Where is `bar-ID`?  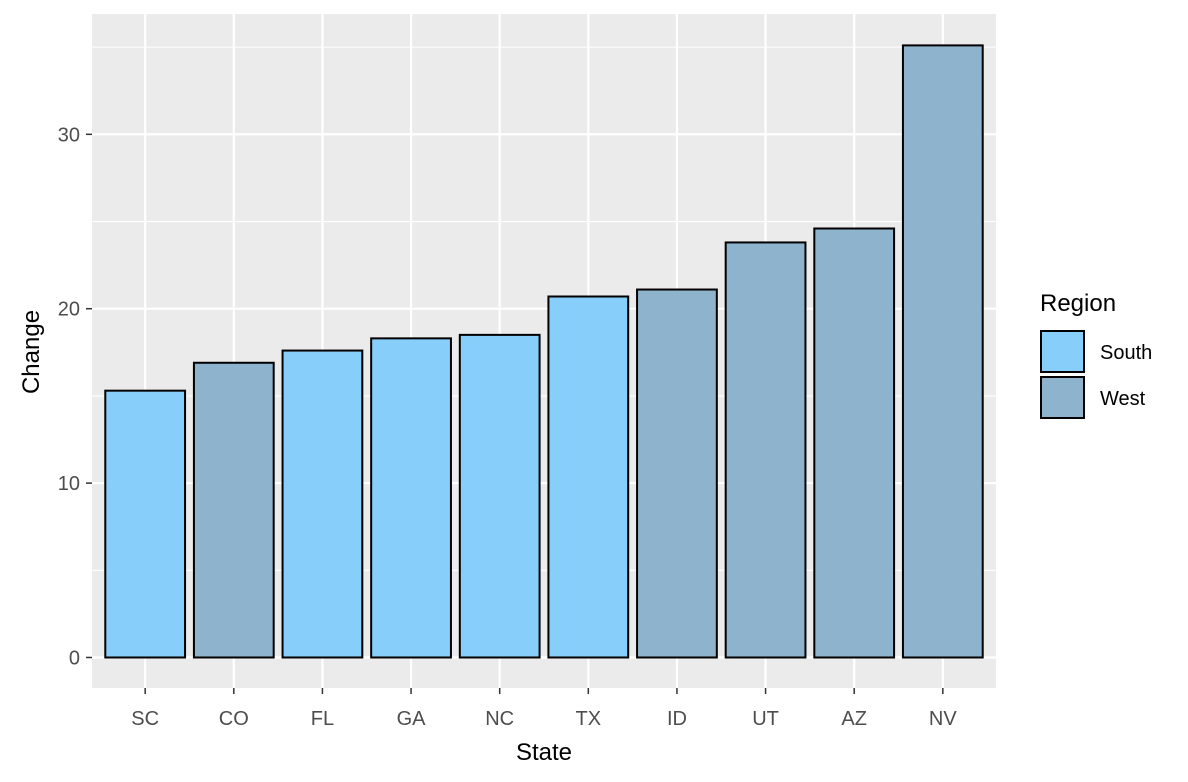 bar-ID is located at coordinates (677, 473).